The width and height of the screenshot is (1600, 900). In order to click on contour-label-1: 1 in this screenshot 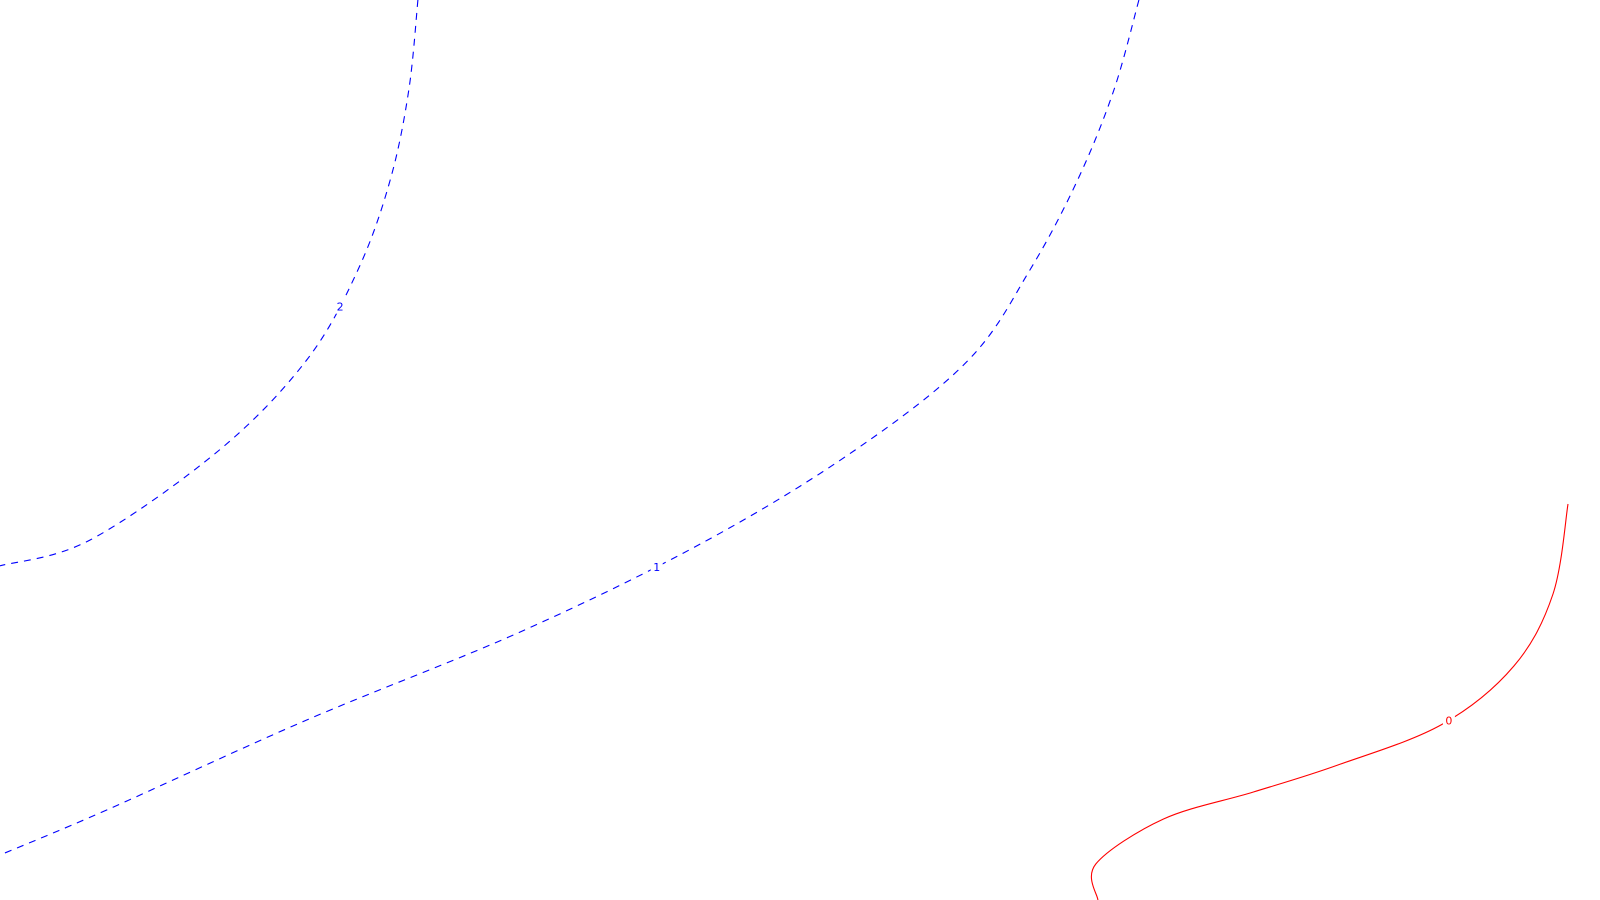, I will do `click(656, 567)`.